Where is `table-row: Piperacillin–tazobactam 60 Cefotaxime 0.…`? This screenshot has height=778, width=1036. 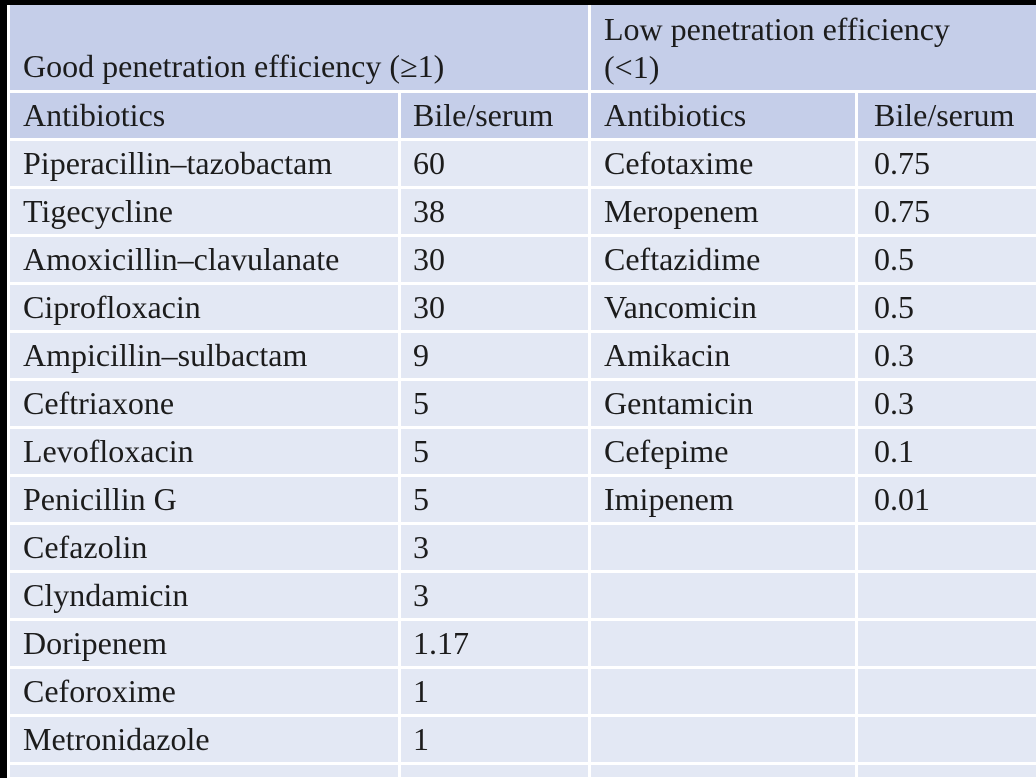
table-row: Piperacillin–tazobactam 60 Cefotaxime 0.… is located at coordinates (523, 163).